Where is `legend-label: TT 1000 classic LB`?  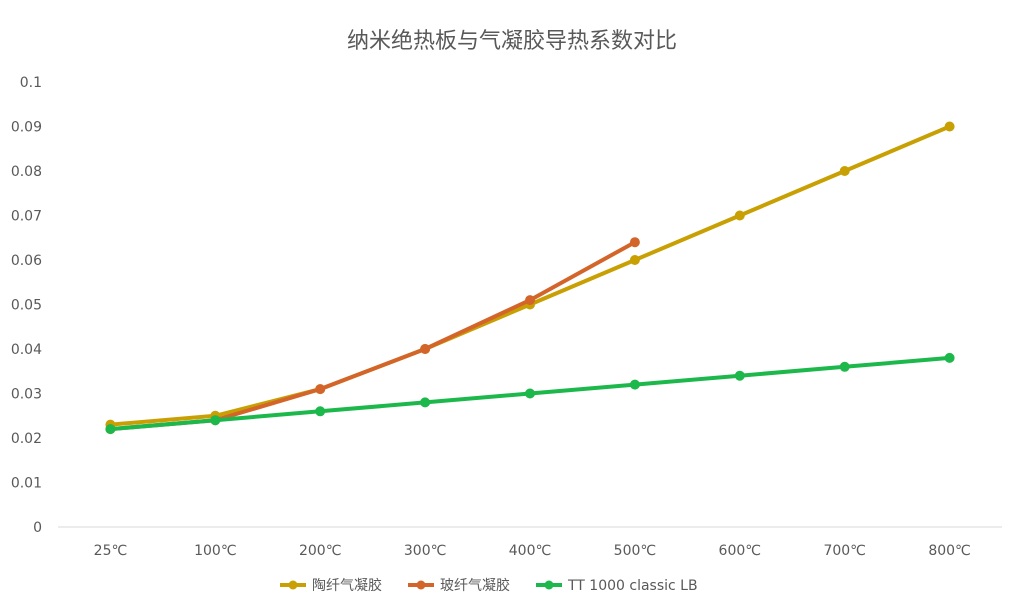
legend-label: TT 1000 classic LB is located at coordinates (632, 586).